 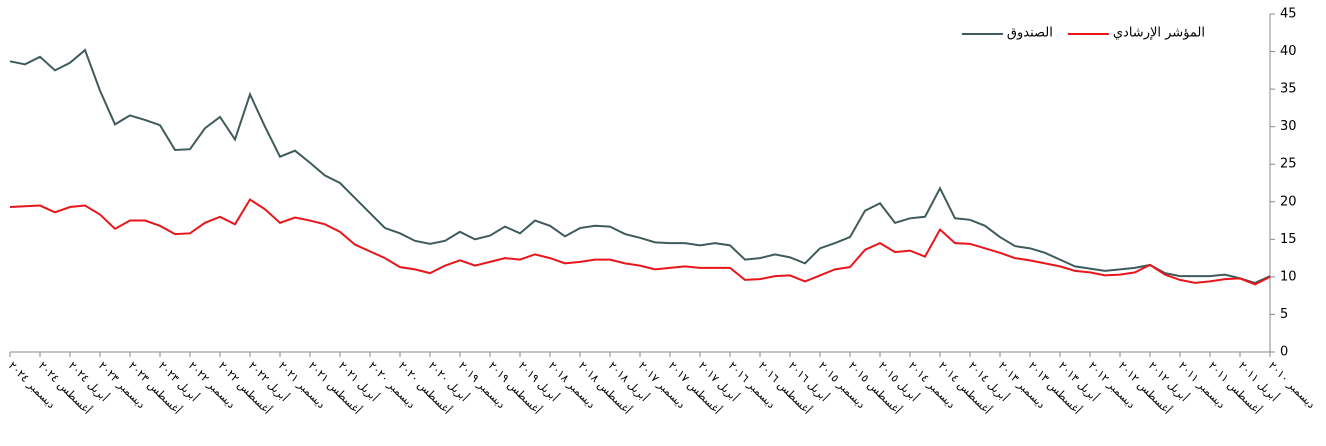 I want to click on y-tick-label: 15, so click(x=1288, y=239).